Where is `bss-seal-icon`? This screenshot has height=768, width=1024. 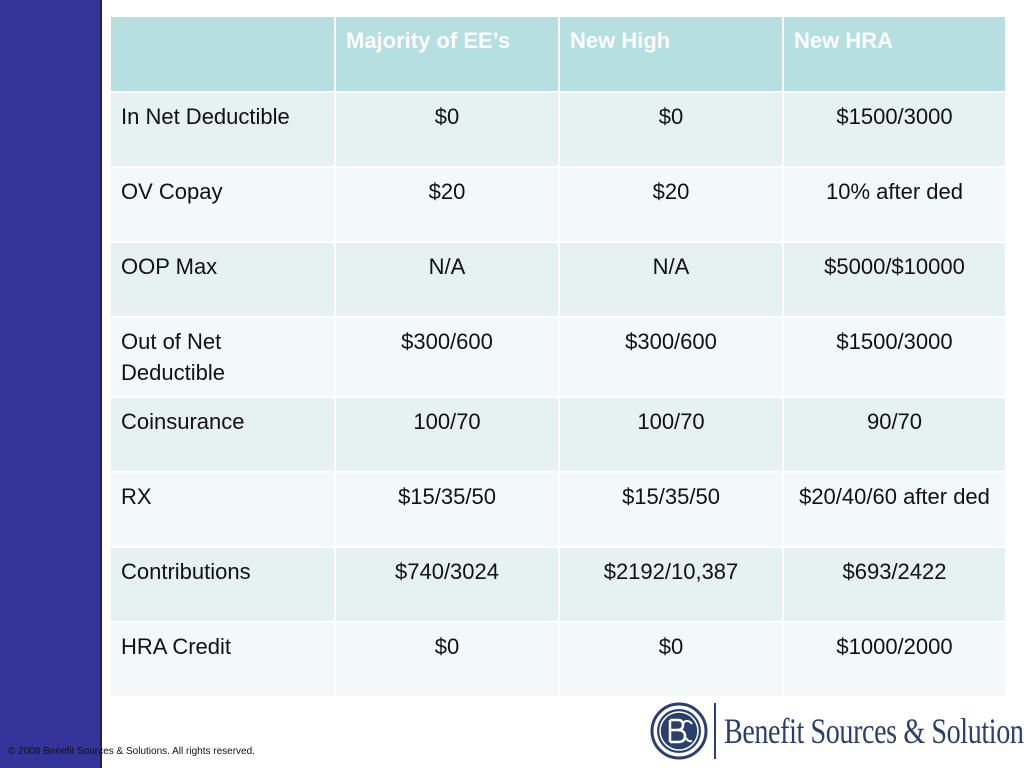 bss-seal-icon is located at coordinates (679, 731).